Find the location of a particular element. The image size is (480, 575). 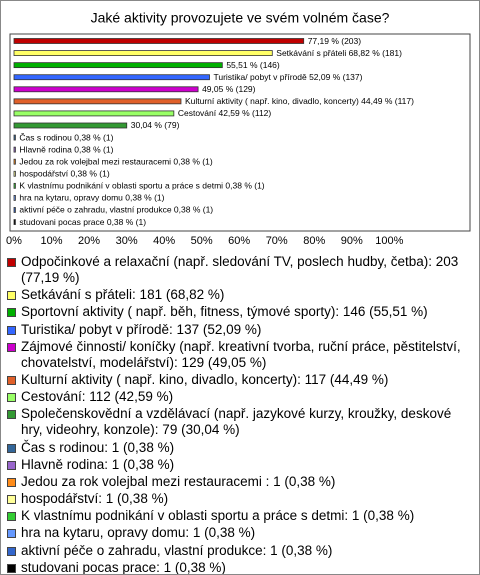

legend-item: hra na kytaru, opravy domu: 1 (0,38 %) is located at coordinates (238, 533).